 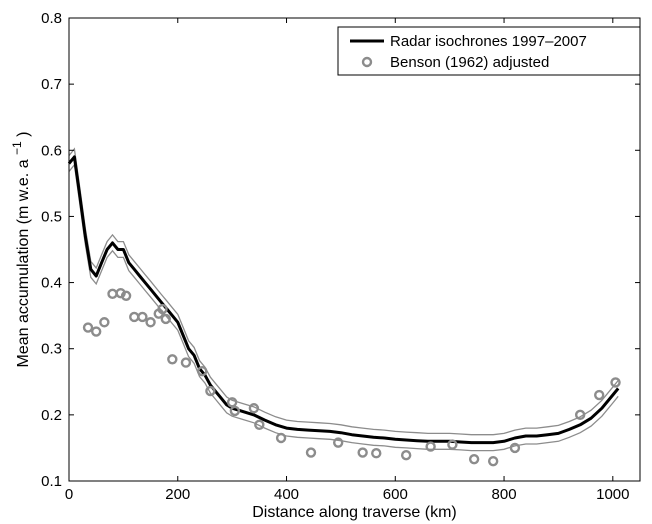 I want to click on y-axis-label-close: ), so click(x=23, y=133).